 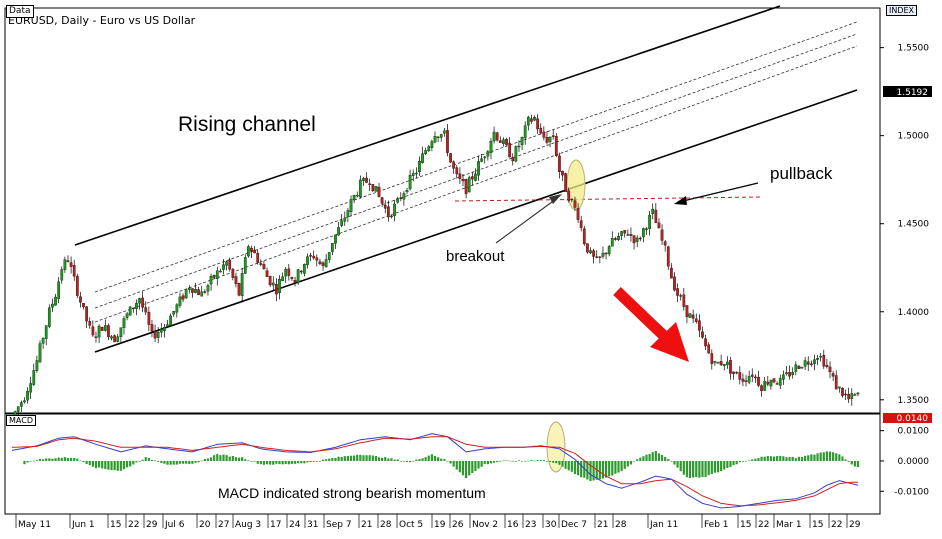 What do you see at coordinates (913, 419) in the screenshot?
I see `current-macd-label: 0.0140` at bounding box center [913, 419].